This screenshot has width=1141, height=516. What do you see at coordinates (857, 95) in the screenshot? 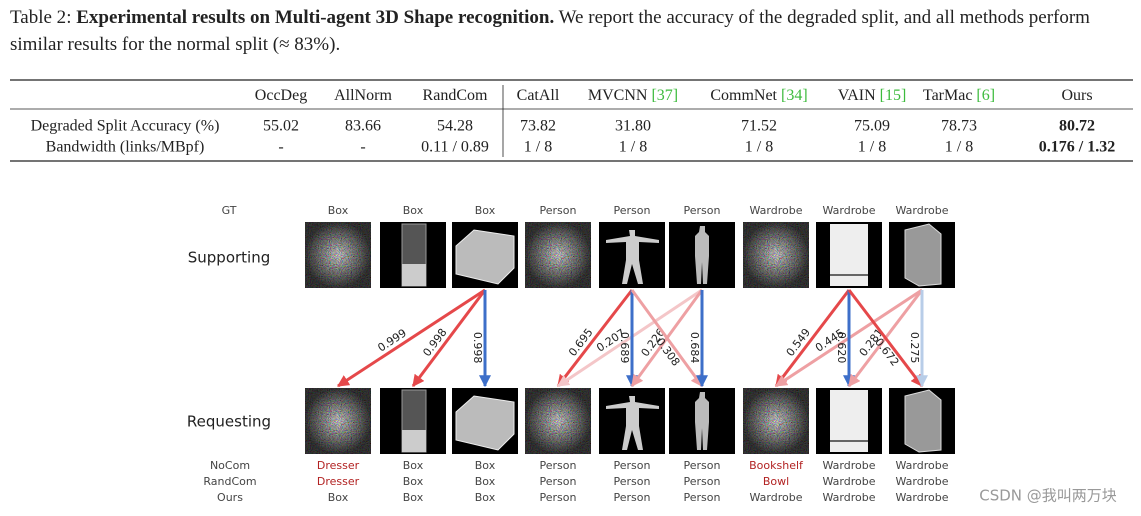
I see `column-name: VAIN` at bounding box center [857, 95].